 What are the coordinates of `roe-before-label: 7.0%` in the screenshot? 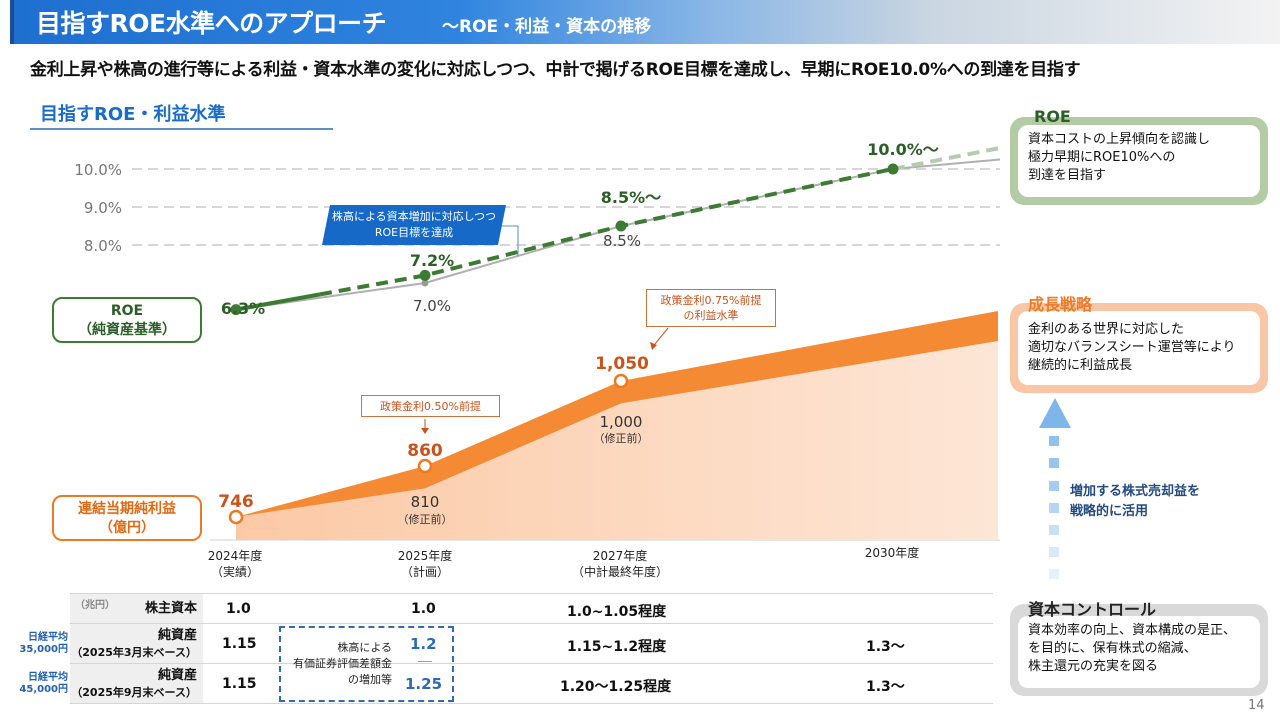 It's located at (432, 306).